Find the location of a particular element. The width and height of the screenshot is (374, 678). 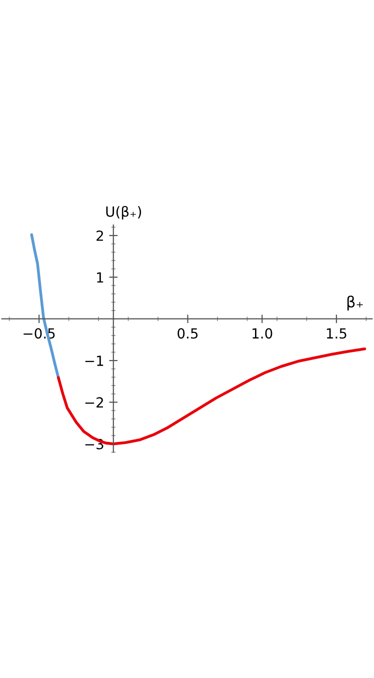

y-tick-label: −2 is located at coordinates (94, 402).